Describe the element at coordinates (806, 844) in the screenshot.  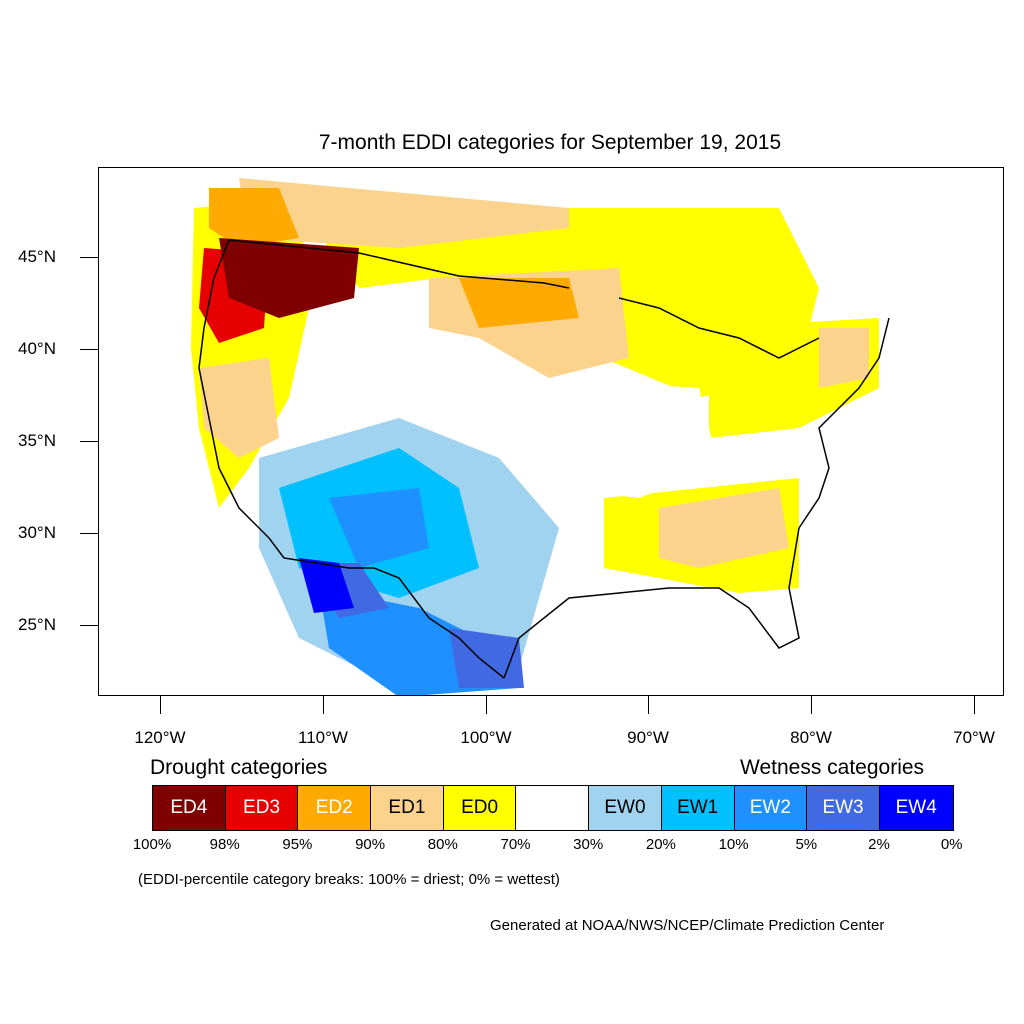
I see `percentile-label: 5%` at that location.